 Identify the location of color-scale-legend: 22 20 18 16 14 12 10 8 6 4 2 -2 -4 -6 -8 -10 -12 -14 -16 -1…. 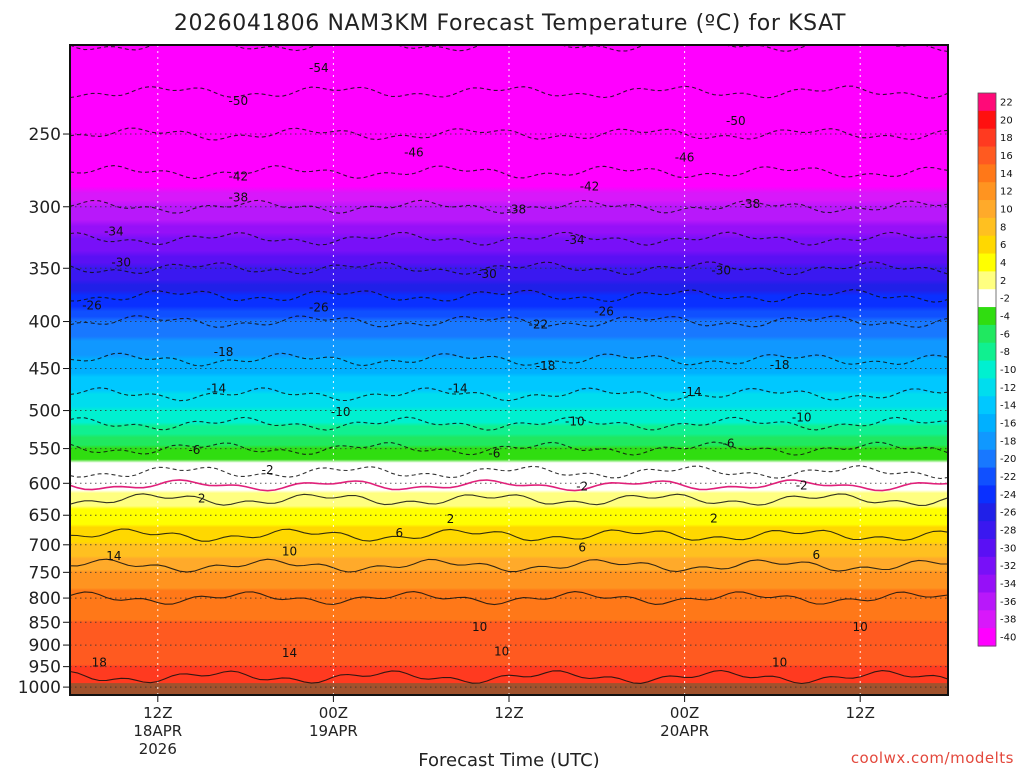
(996, 369).